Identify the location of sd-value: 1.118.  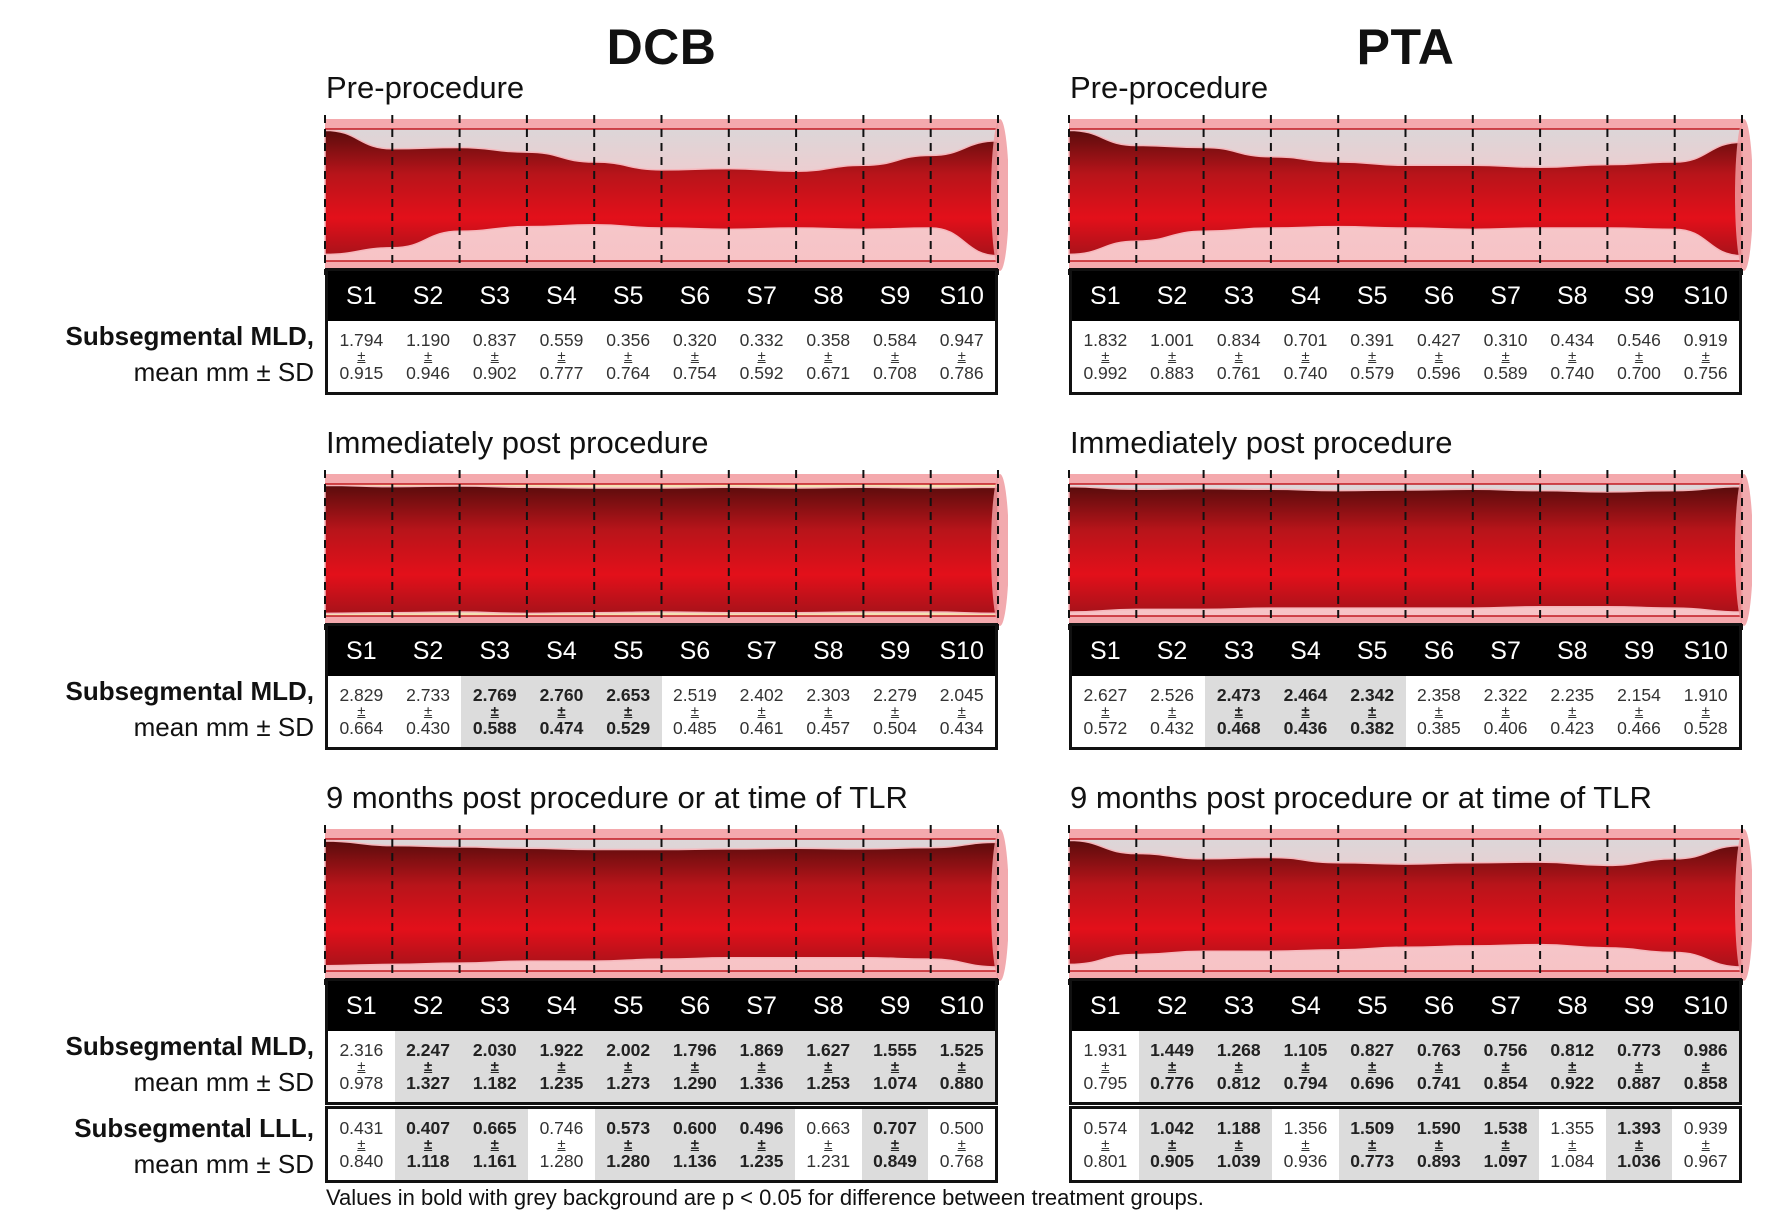
(428, 1160).